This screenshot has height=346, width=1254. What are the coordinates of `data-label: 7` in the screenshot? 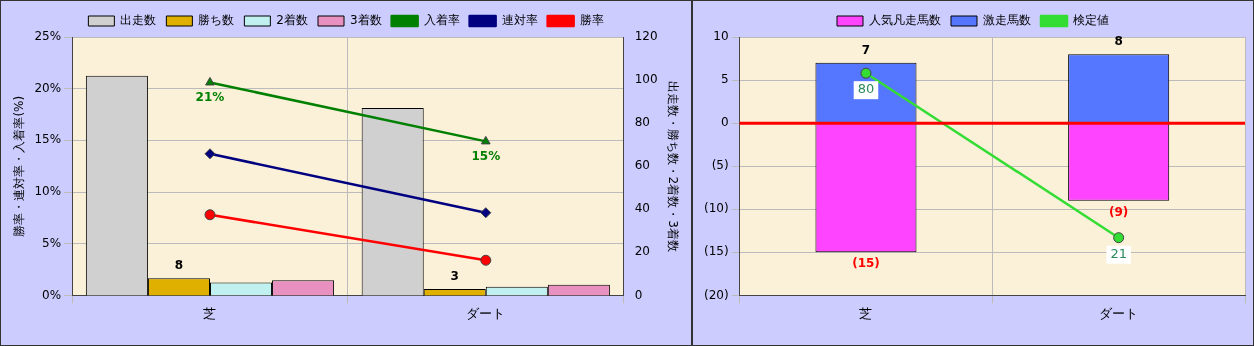 It's located at (866, 49).